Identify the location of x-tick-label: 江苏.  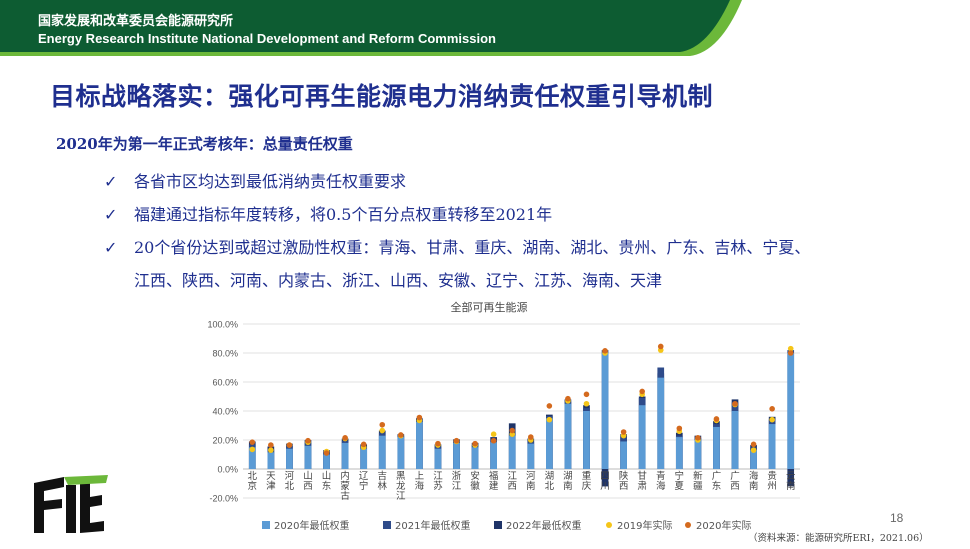
(438, 481).